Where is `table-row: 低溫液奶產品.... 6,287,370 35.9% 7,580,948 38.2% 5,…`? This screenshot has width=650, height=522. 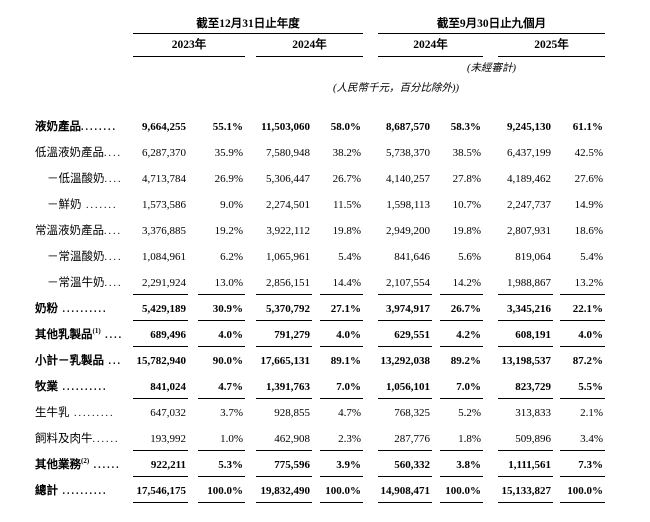
table-row: 低溫液奶產品.... 6,287,370 35.9% 7,580,948 38.2% 5,… is located at coordinates (325, 159).